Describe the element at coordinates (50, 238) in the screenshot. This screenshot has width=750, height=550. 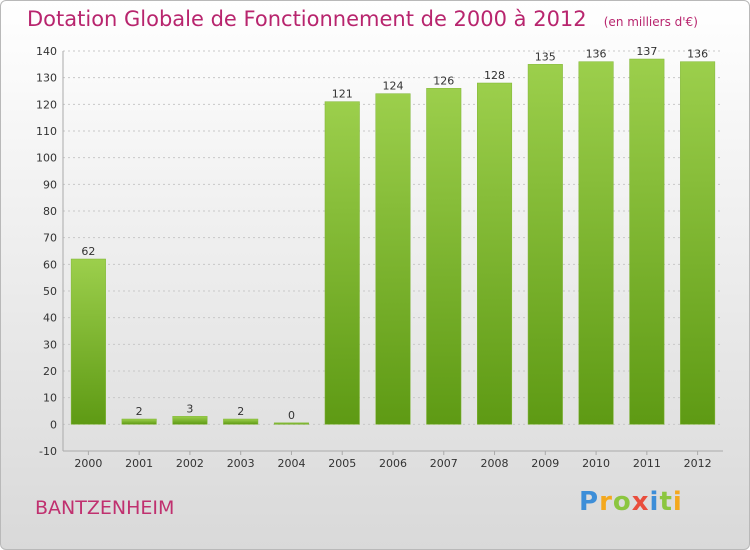
I see `y-tick-label: 70` at that location.